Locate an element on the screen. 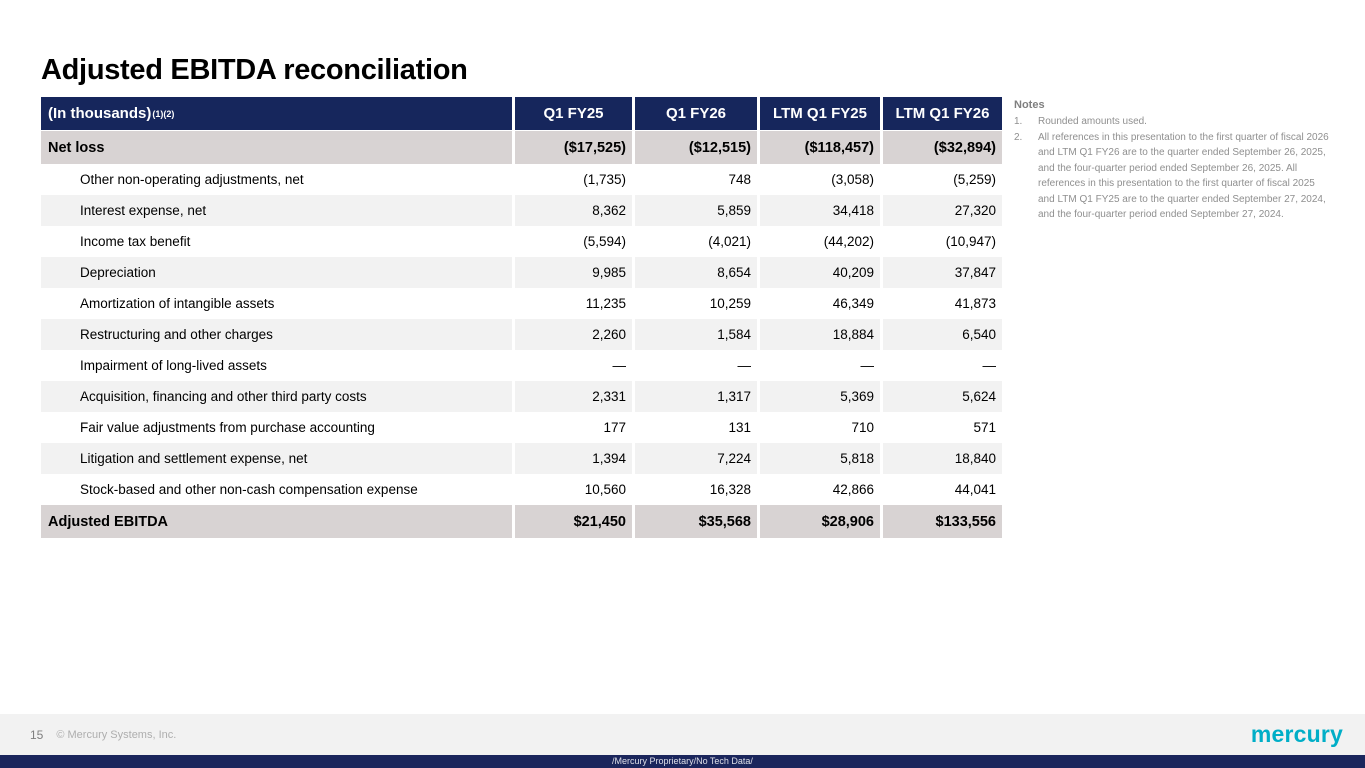 The width and height of the screenshot is (1365, 768). row-value: 6,540 is located at coordinates (941, 334).